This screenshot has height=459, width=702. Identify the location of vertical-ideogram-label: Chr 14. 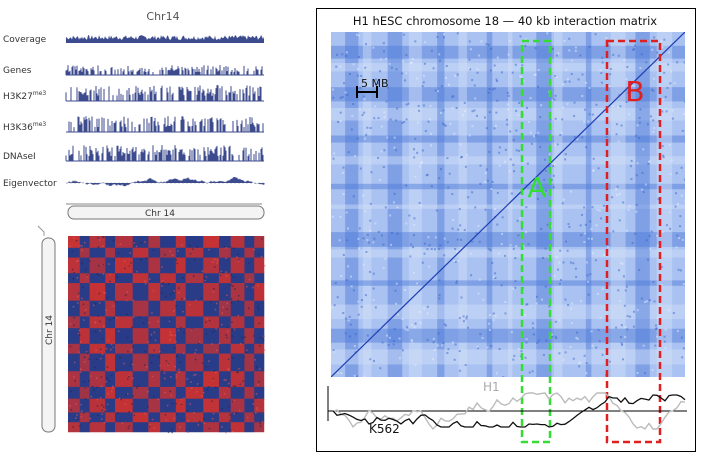
(50, 330).